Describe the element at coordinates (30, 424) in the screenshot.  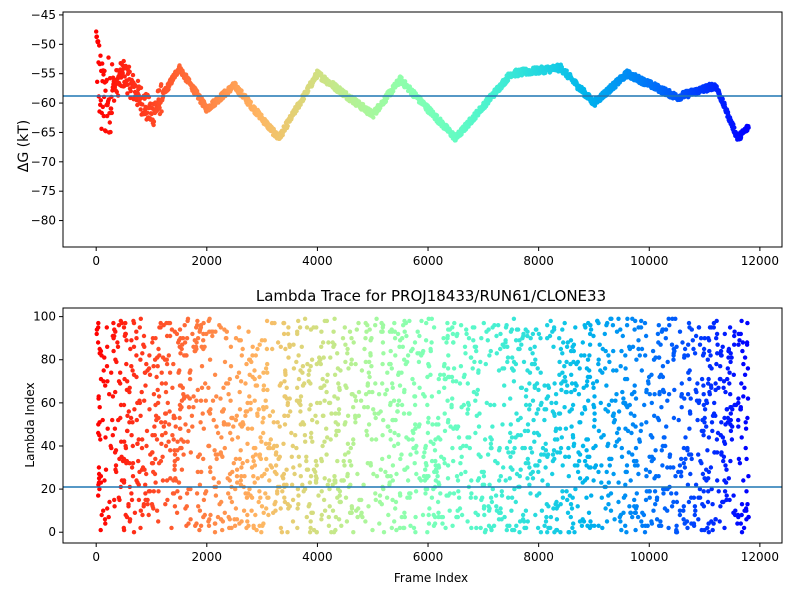
I see `lambda-y-axis-label: Lambda Index` at that location.